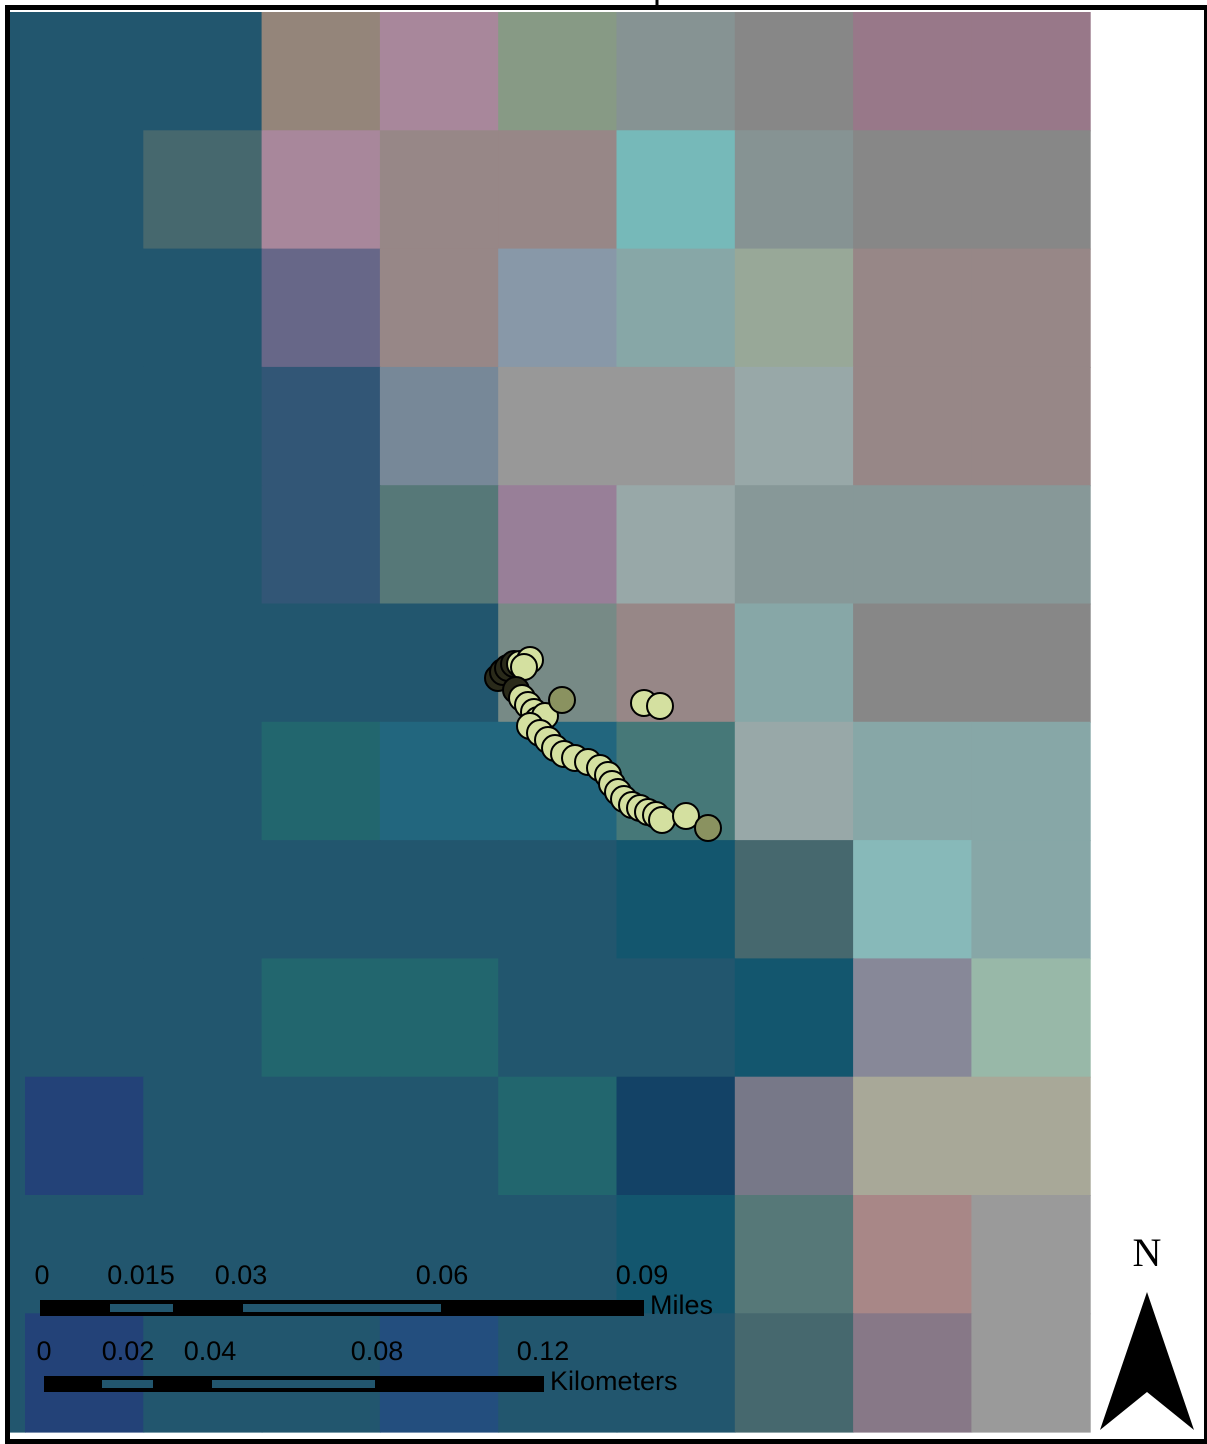  I want to click on scale-bar-km-seg1, so click(127, 1384).